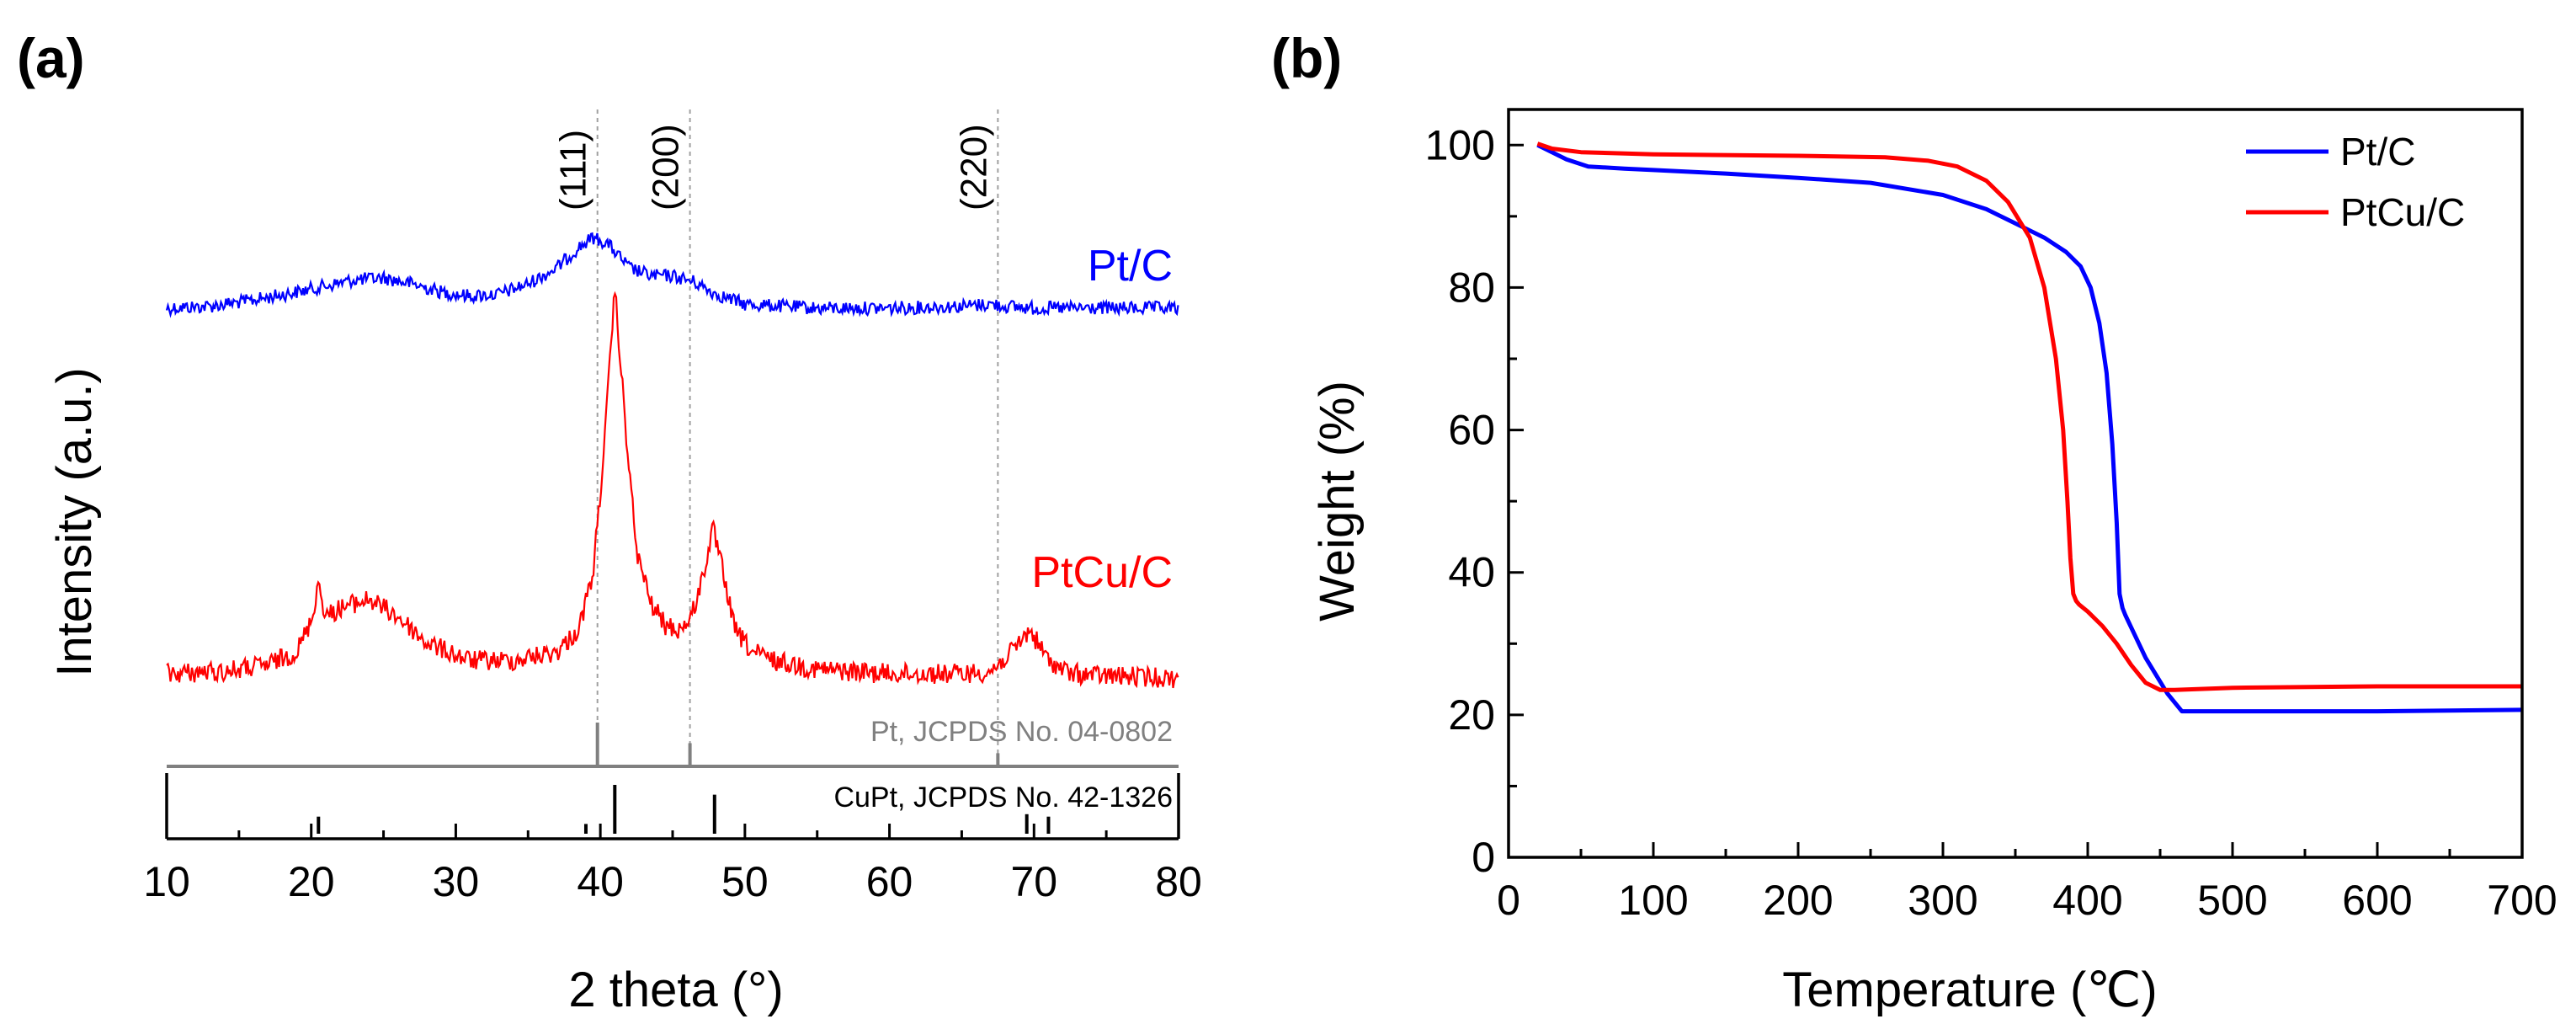  Describe the element at coordinates (1509, 900) in the screenshot. I see `panel-b-x-tick-label: 0` at that location.